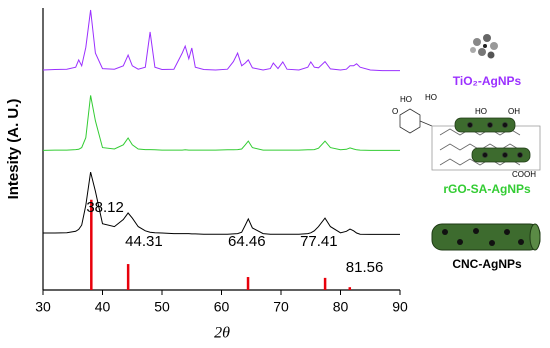 The width and height of the screenshot is (550, 348). What do you see at coordinates (247, 241) in the screenshot?
I see `stick-label: 64.46` at bounding box center [247, 241].